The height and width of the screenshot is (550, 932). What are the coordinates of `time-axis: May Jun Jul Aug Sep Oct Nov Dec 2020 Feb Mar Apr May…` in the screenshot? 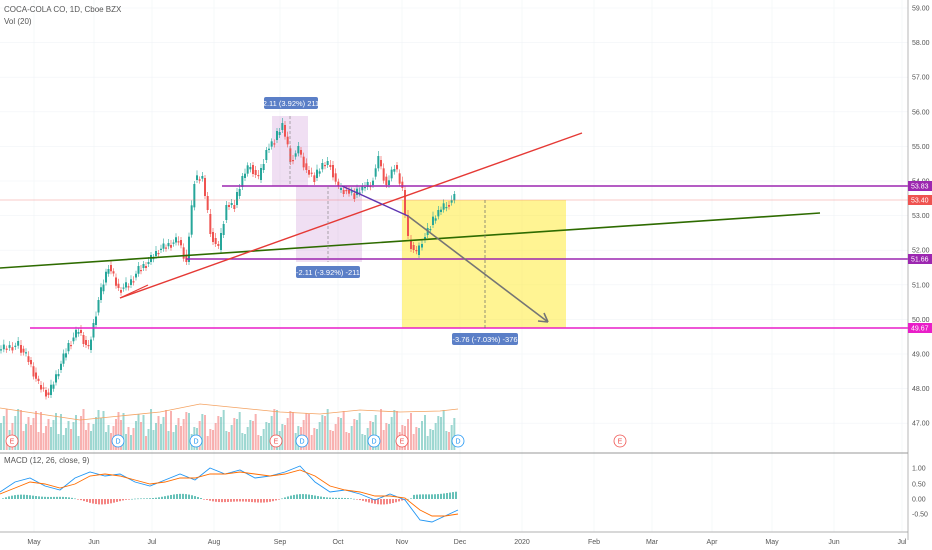 It's located at (467, 542).